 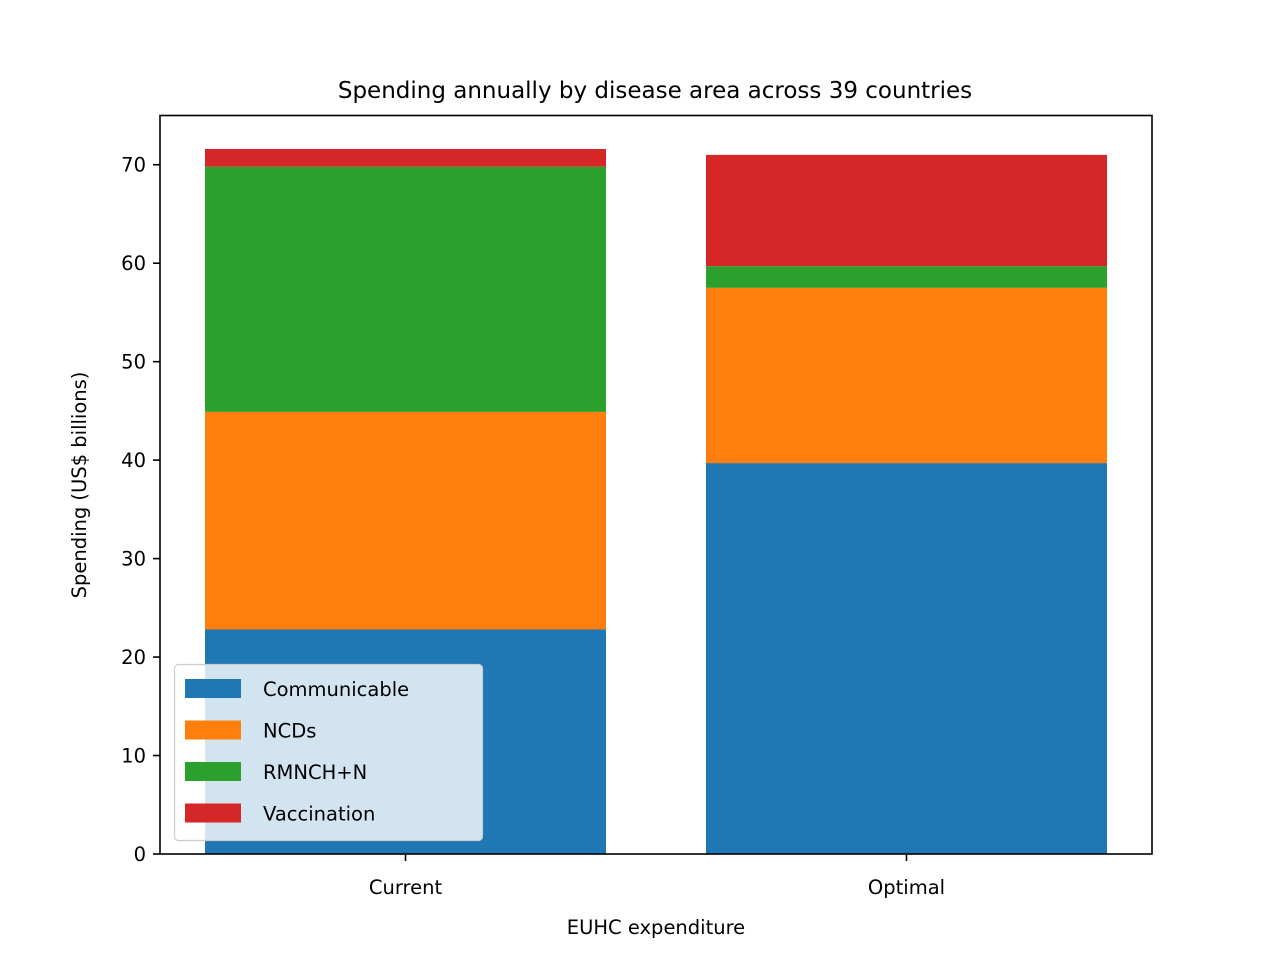 I want to click on legend-swatch-communicable, so click(x=213, y=688).